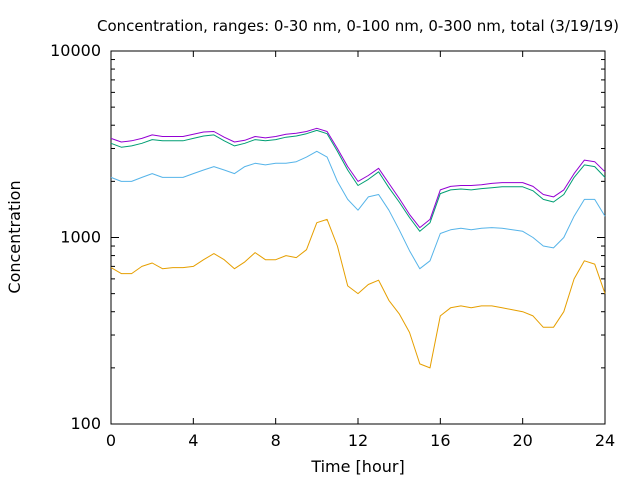 The width and height of the screenshot is (640, 480). What do you see at coordinates (111, 440) in the screenshot?
I see `x-tick-label: 0` at bounding box center [111, 440].